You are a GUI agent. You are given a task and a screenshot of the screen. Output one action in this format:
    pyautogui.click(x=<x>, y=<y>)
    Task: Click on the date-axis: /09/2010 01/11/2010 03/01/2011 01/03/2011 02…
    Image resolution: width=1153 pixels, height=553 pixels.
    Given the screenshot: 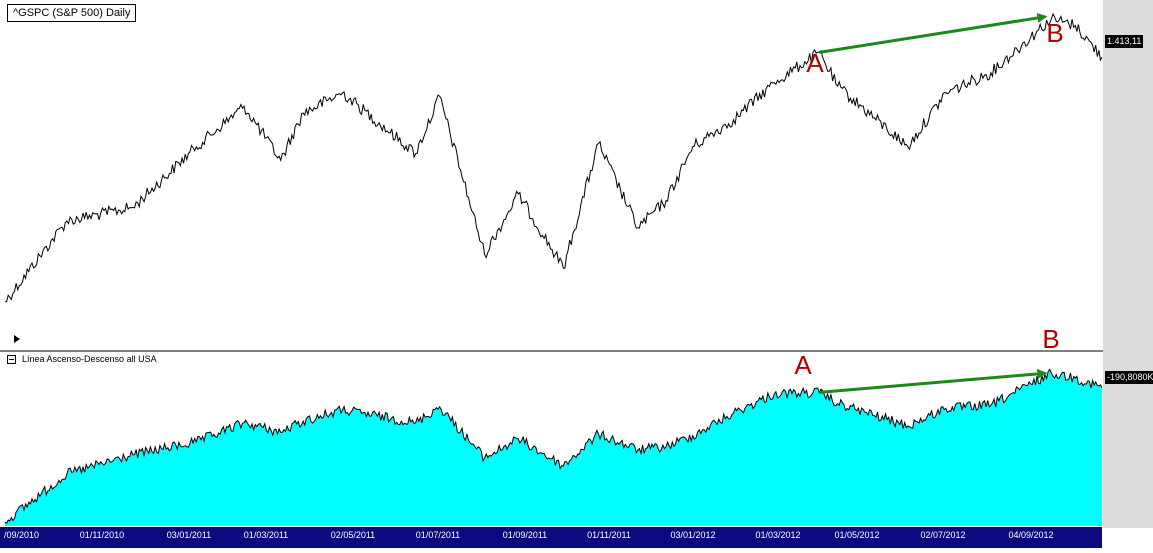 What is the action you would take?
    pyautogui.click(x=551, y=537)
    